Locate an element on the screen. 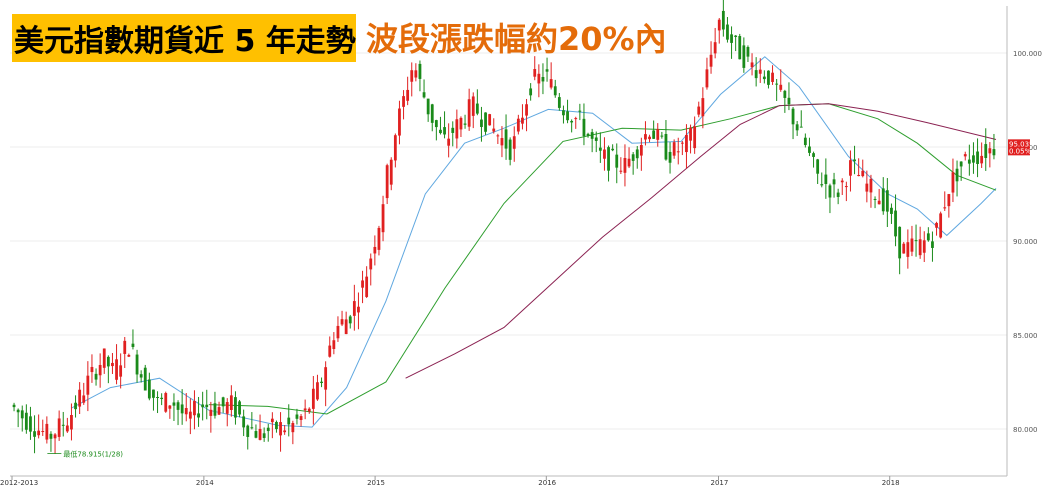 The width and height of the screenshot is (1044, 485). last-price-label: 95.035 is located at coordinates (1021, 144).